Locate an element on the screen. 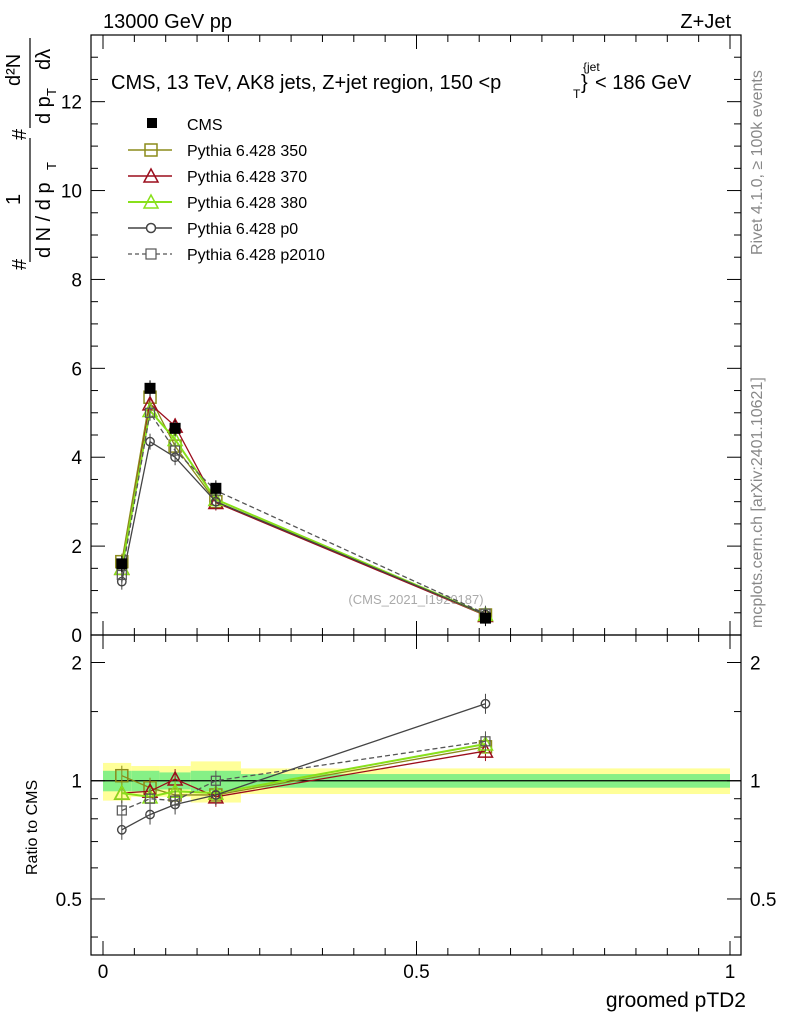  ratio-ytick-label-left-2: 2 is located at coordinates (76, 664).